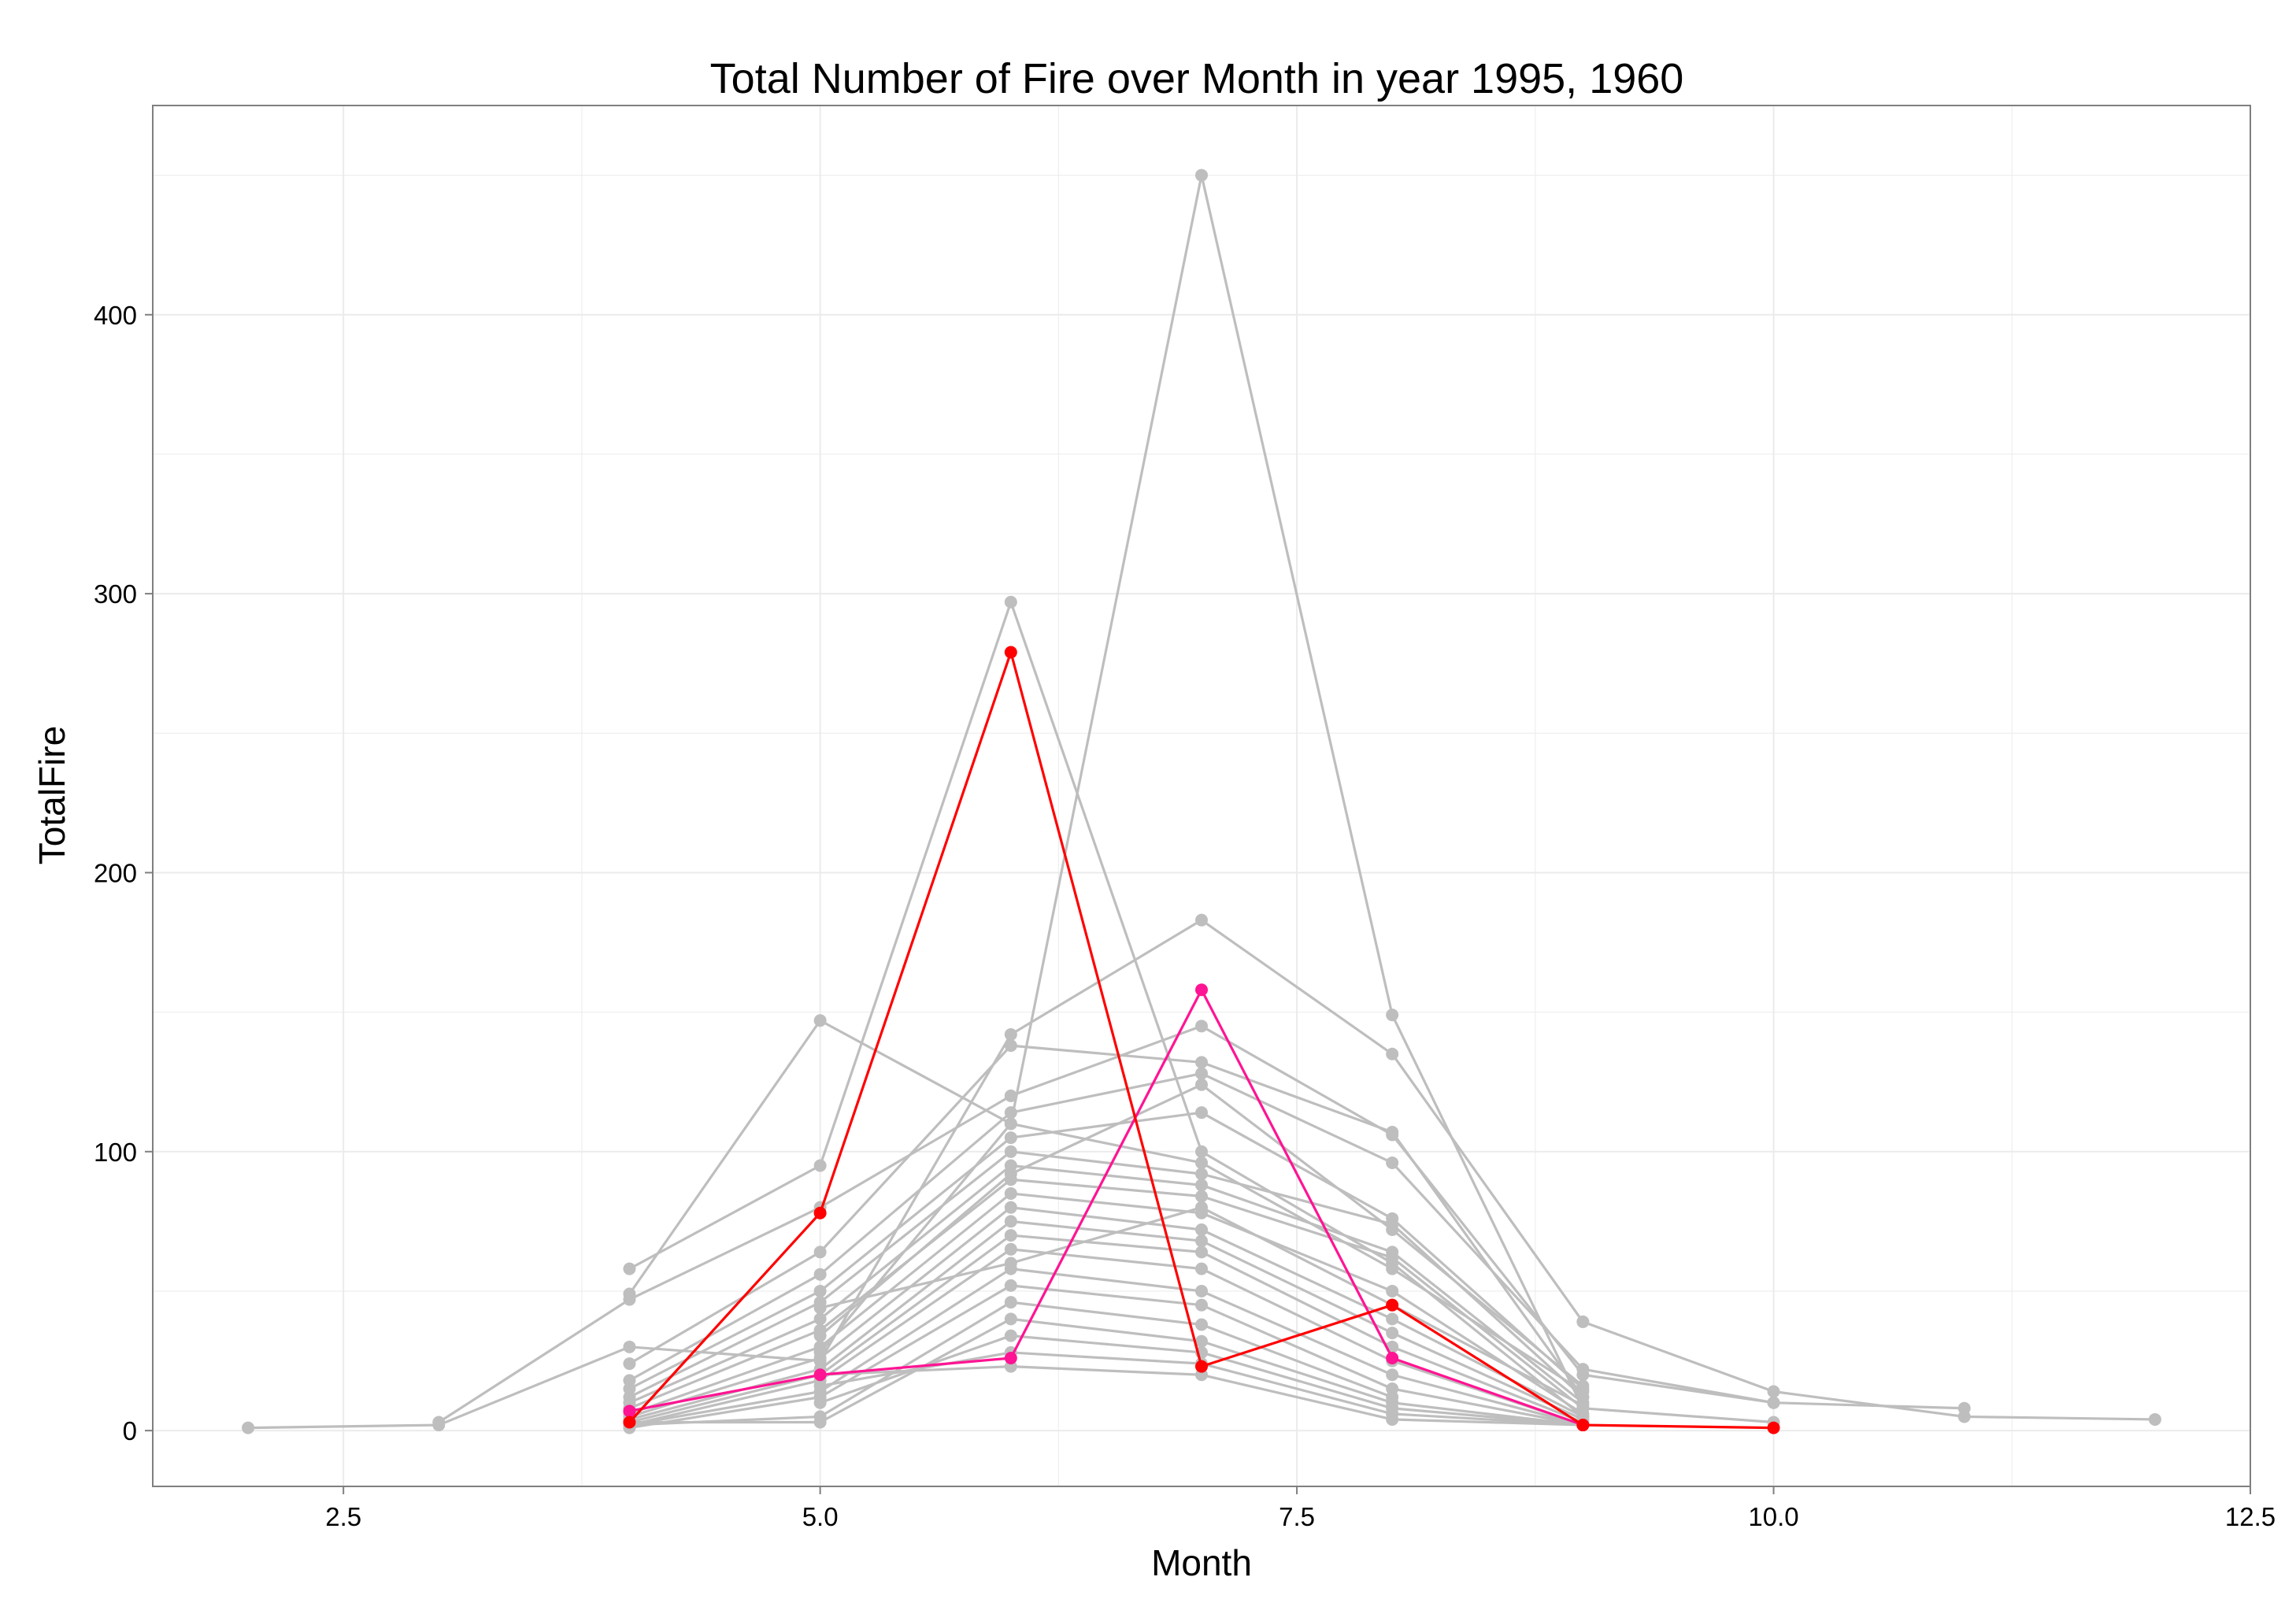 This screenshot has width=2296, height=1610. I want to click on y-tick-label: 400, so click(115, 315).